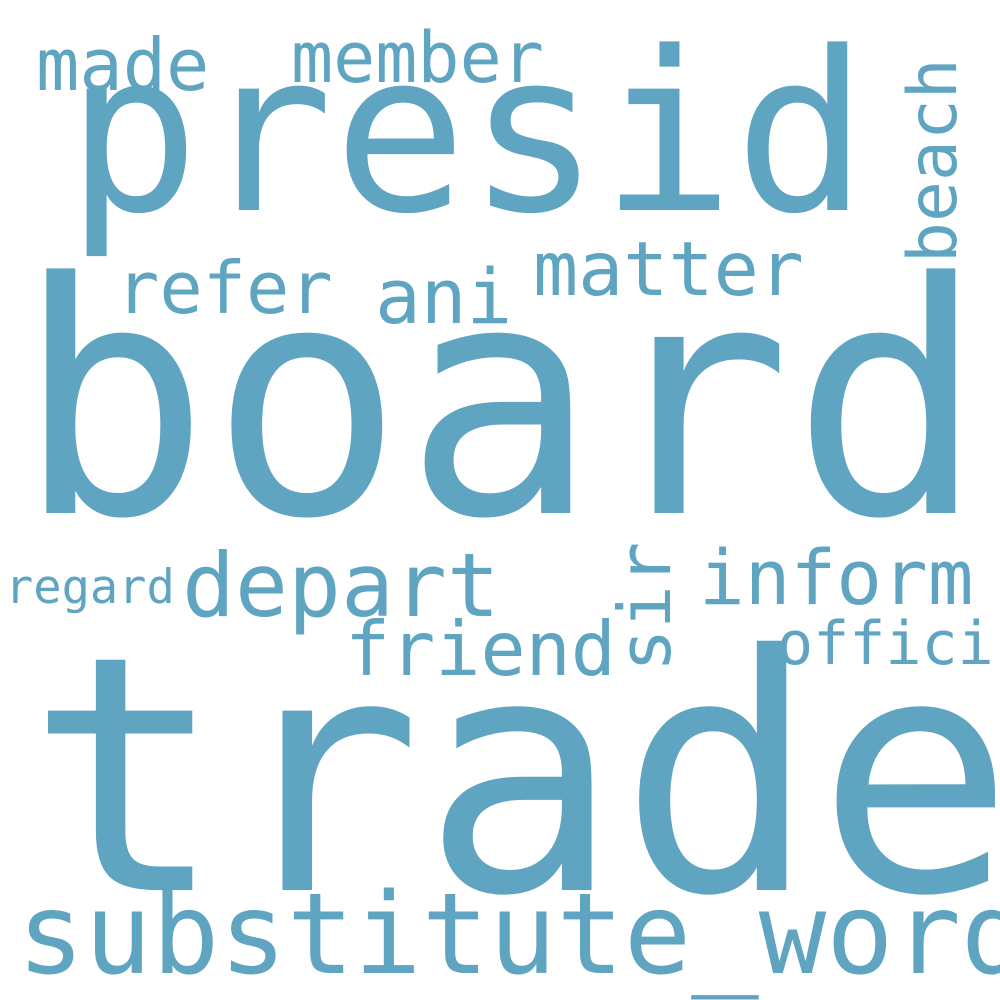  What do you see at coordinates (444, 296) in the screenshot?
I see `word-ani: ani` at bounding box center [444, 296].